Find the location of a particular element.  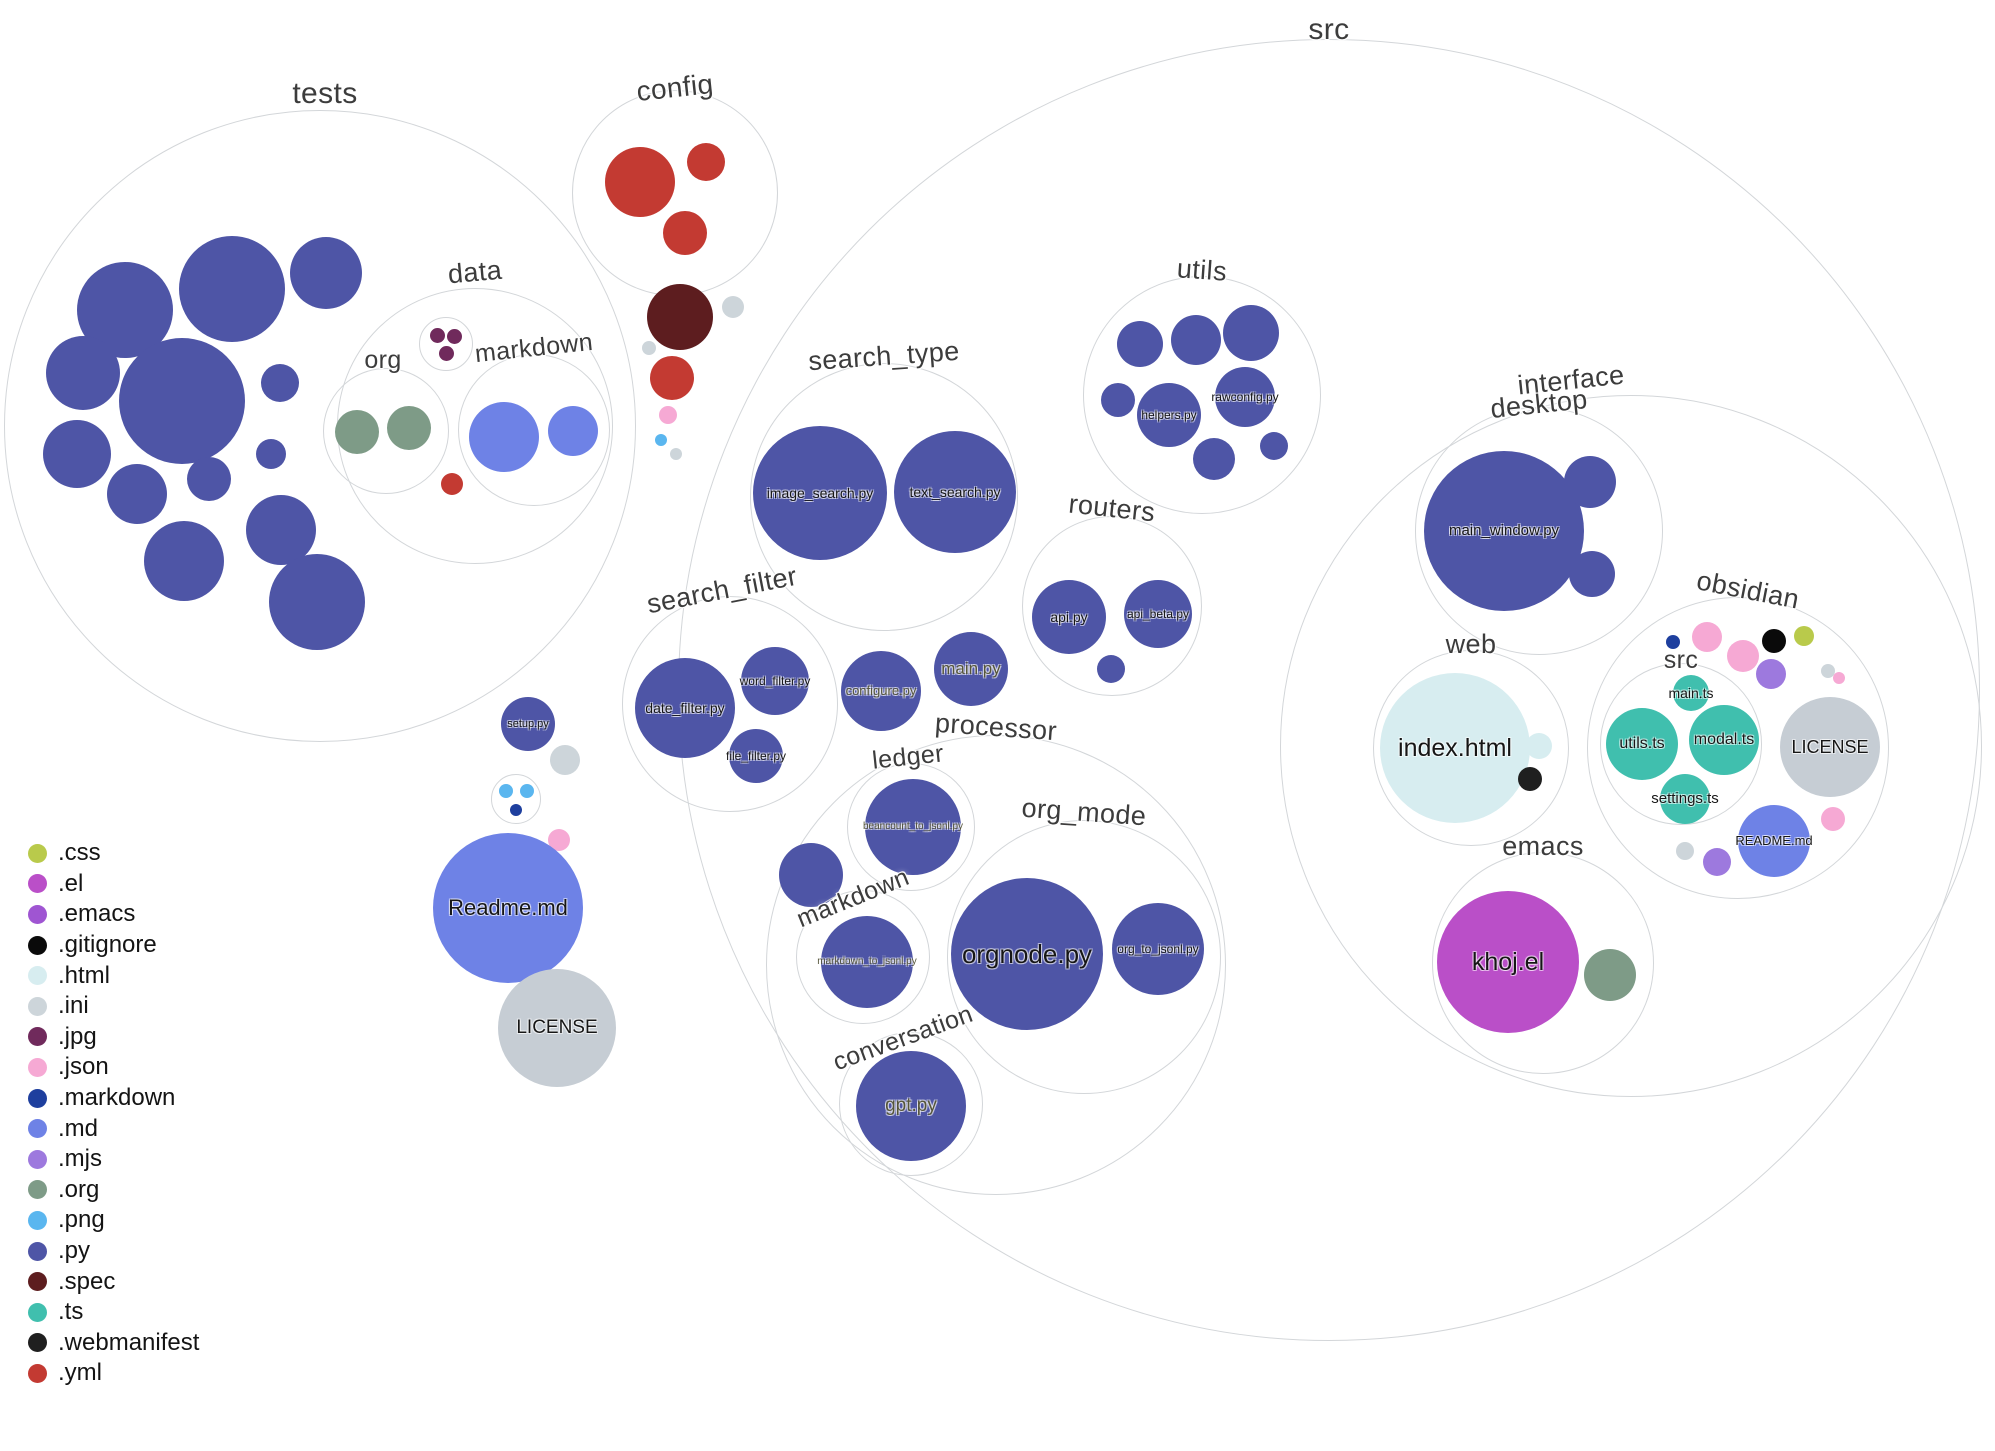

legend-label: .jpg is located at coordinates (77, 1036).